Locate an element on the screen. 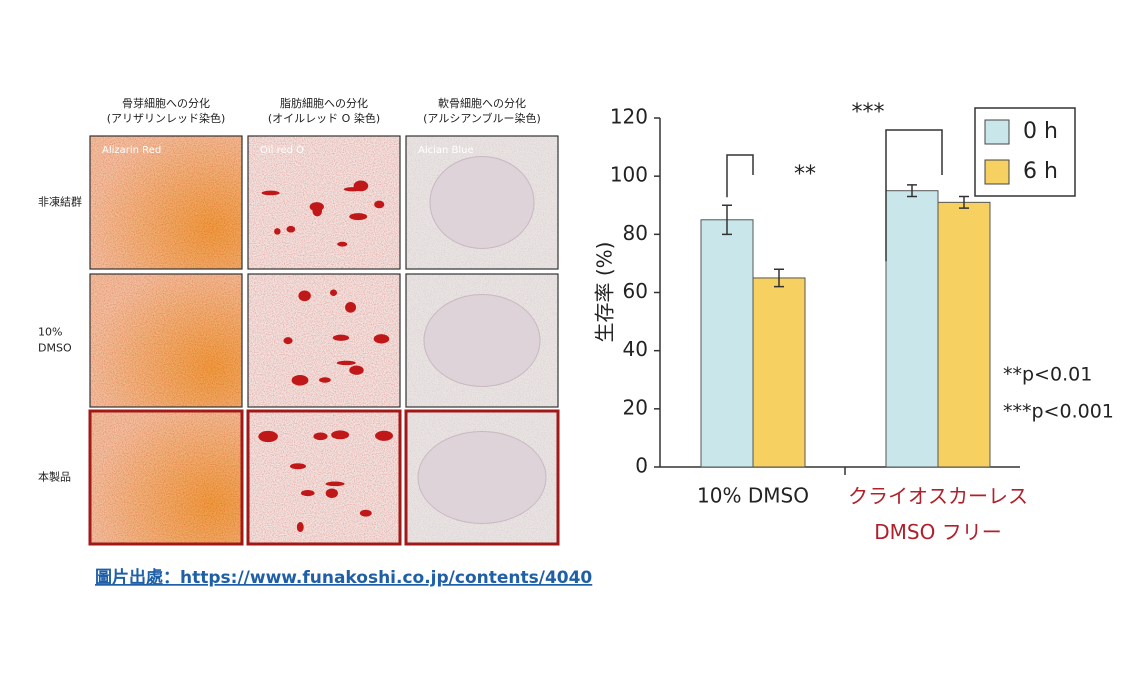 Image resolution: width=1140 pixels, height=683 pixels. legend-label: 6 h is located at coordinates (1040, 171).